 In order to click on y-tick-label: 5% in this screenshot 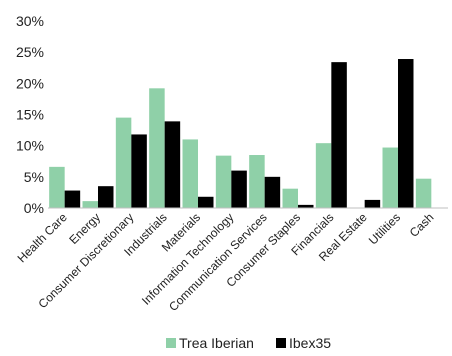, I will do `click(34, 177)`.